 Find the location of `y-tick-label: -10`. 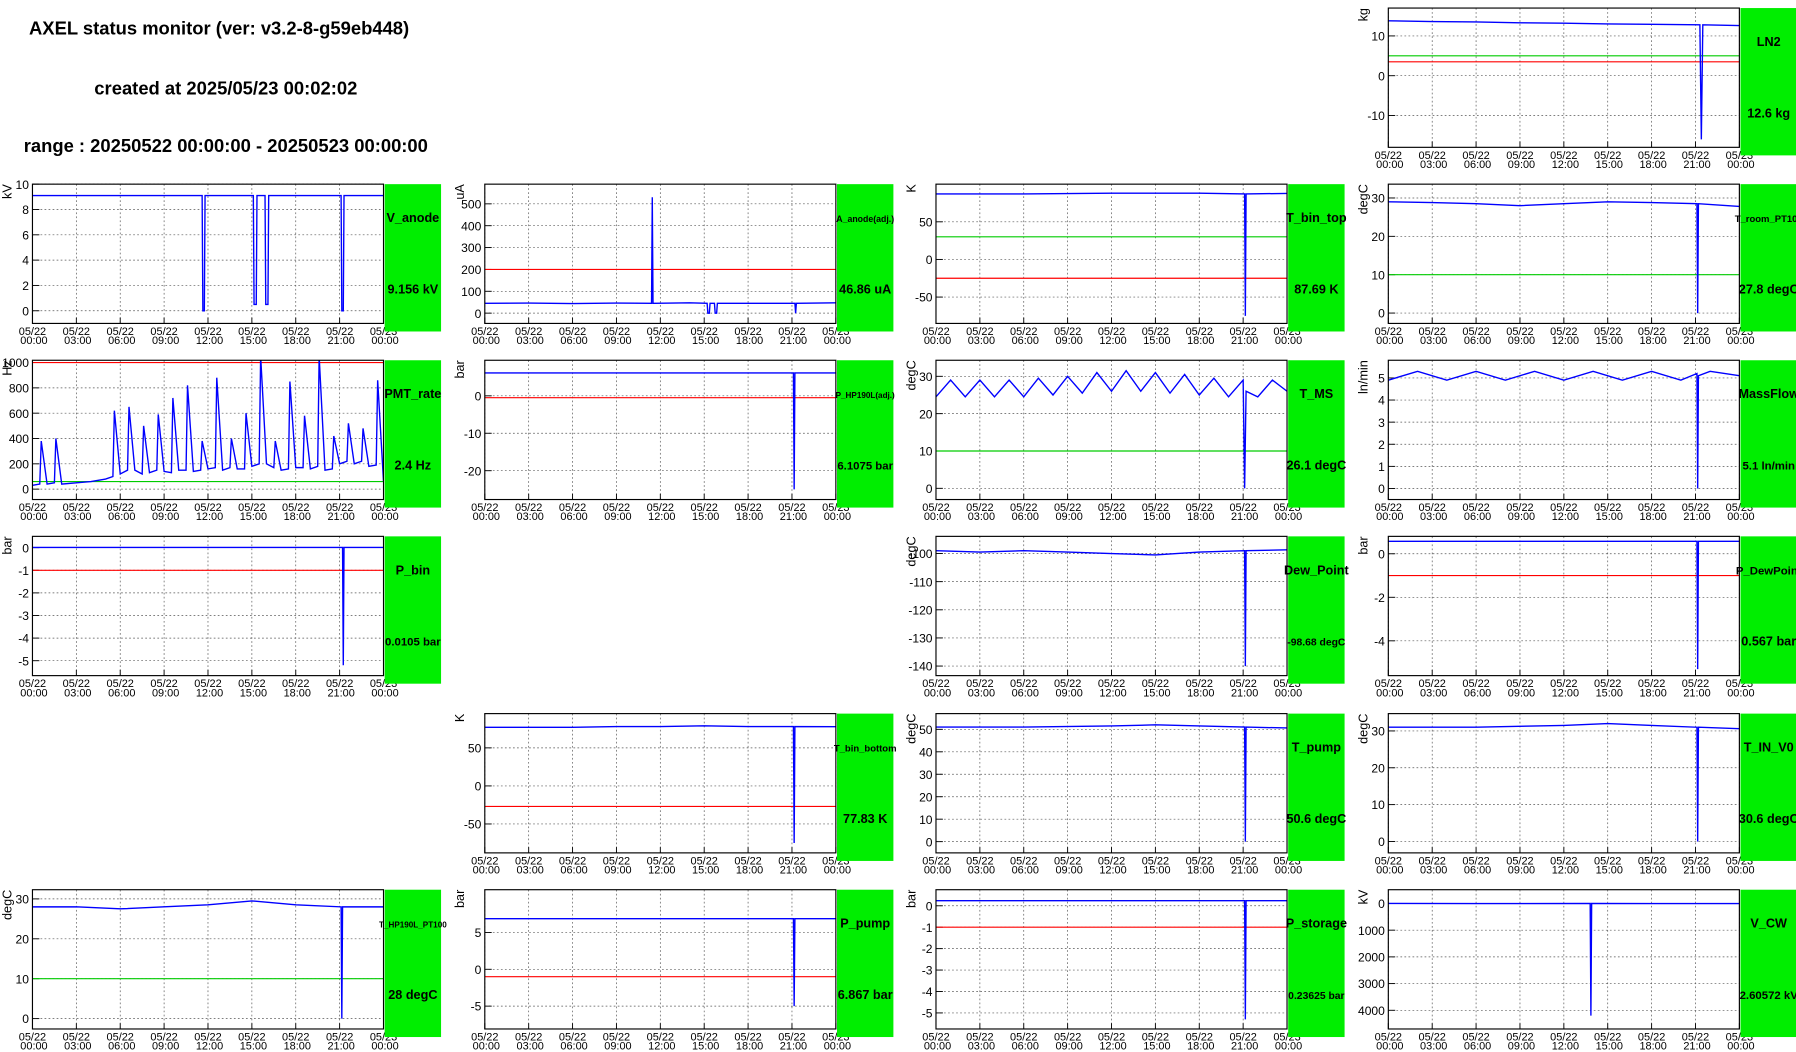

y-tick-label: -10 is located at coordinates (473, 434).